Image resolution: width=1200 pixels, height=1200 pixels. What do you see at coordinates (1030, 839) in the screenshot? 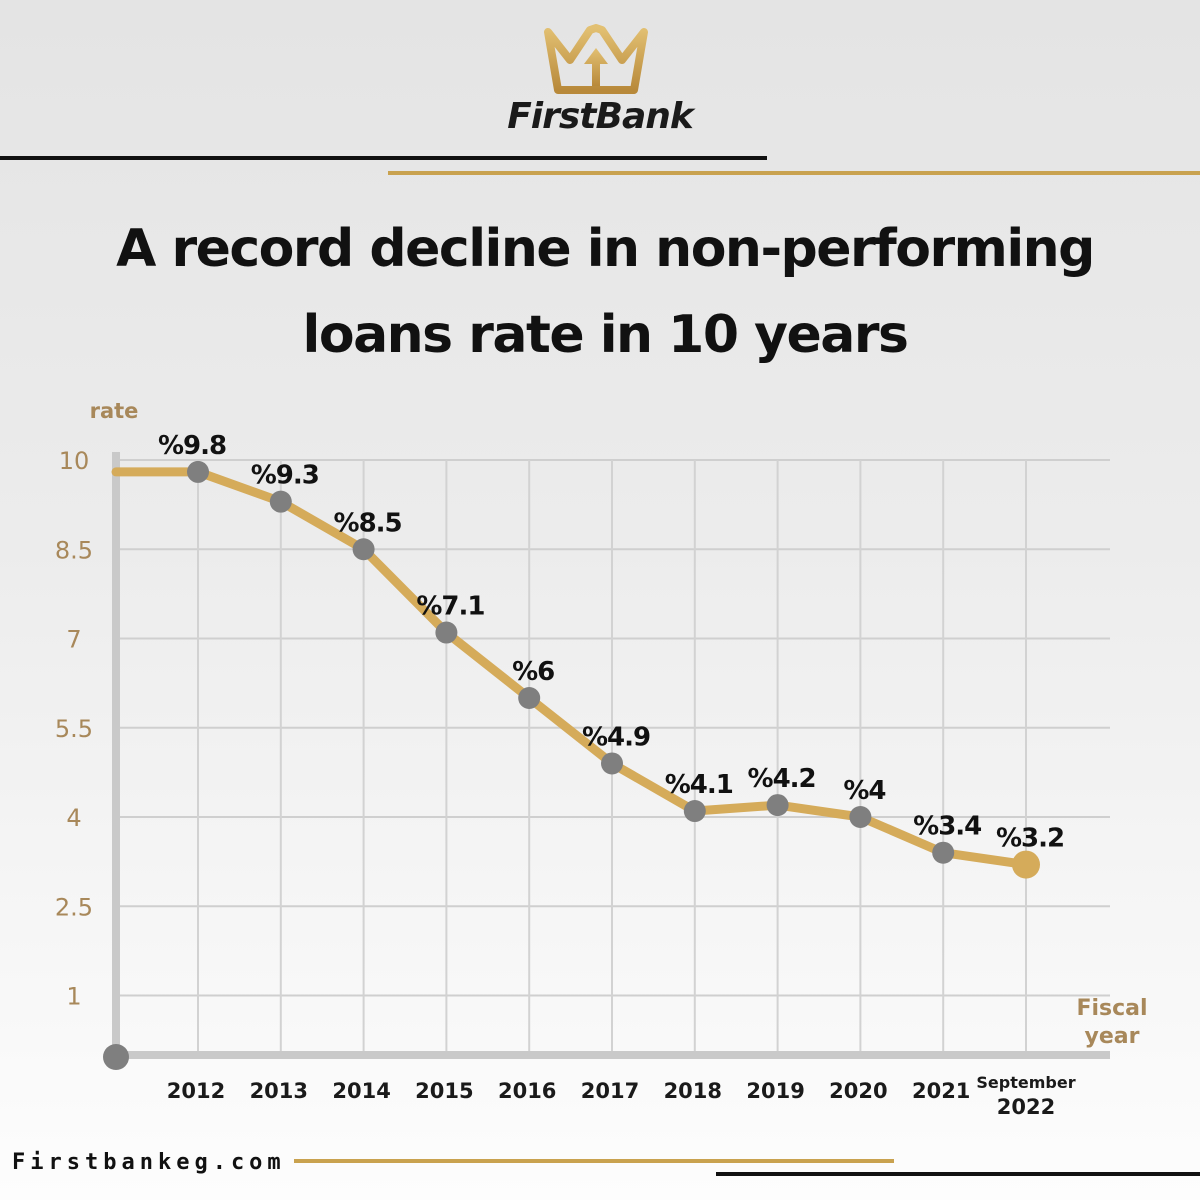
I see `data-label: %3.2` at bounding box center [1030, 839].